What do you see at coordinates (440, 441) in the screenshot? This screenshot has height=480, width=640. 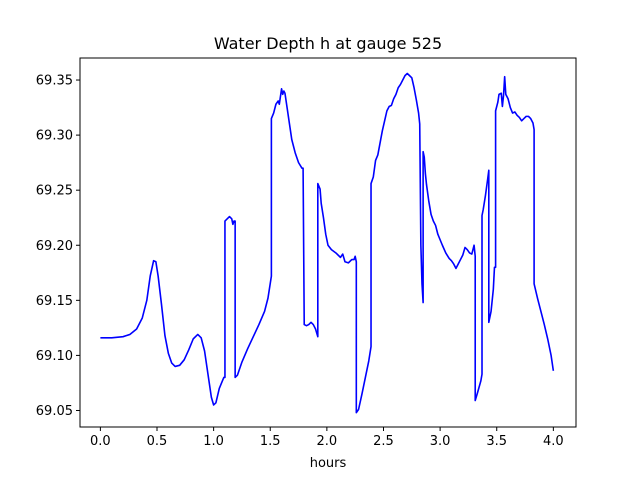 I see `x-tick-label: 3.0` at bounding box center [440, 441].